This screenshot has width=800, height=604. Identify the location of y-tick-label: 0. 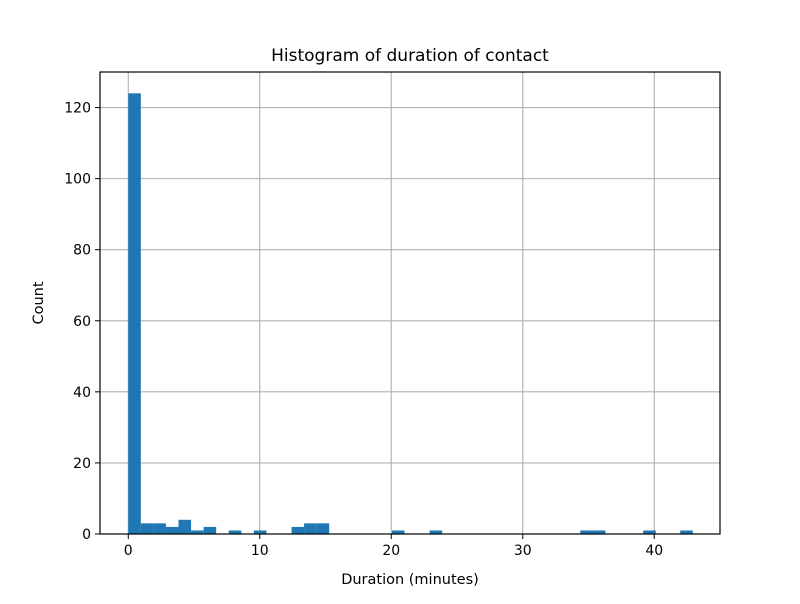
(86, 535).